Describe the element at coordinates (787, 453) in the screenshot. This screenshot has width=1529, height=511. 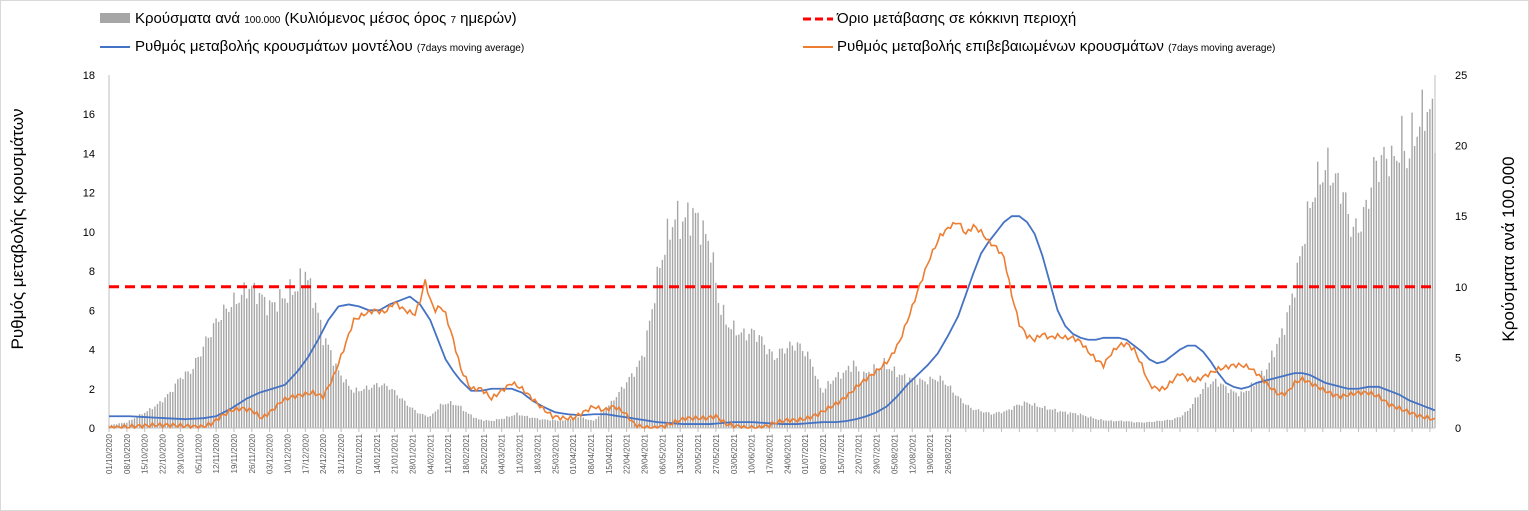
I see `x-tick-label: 24/06/2021` at that location.